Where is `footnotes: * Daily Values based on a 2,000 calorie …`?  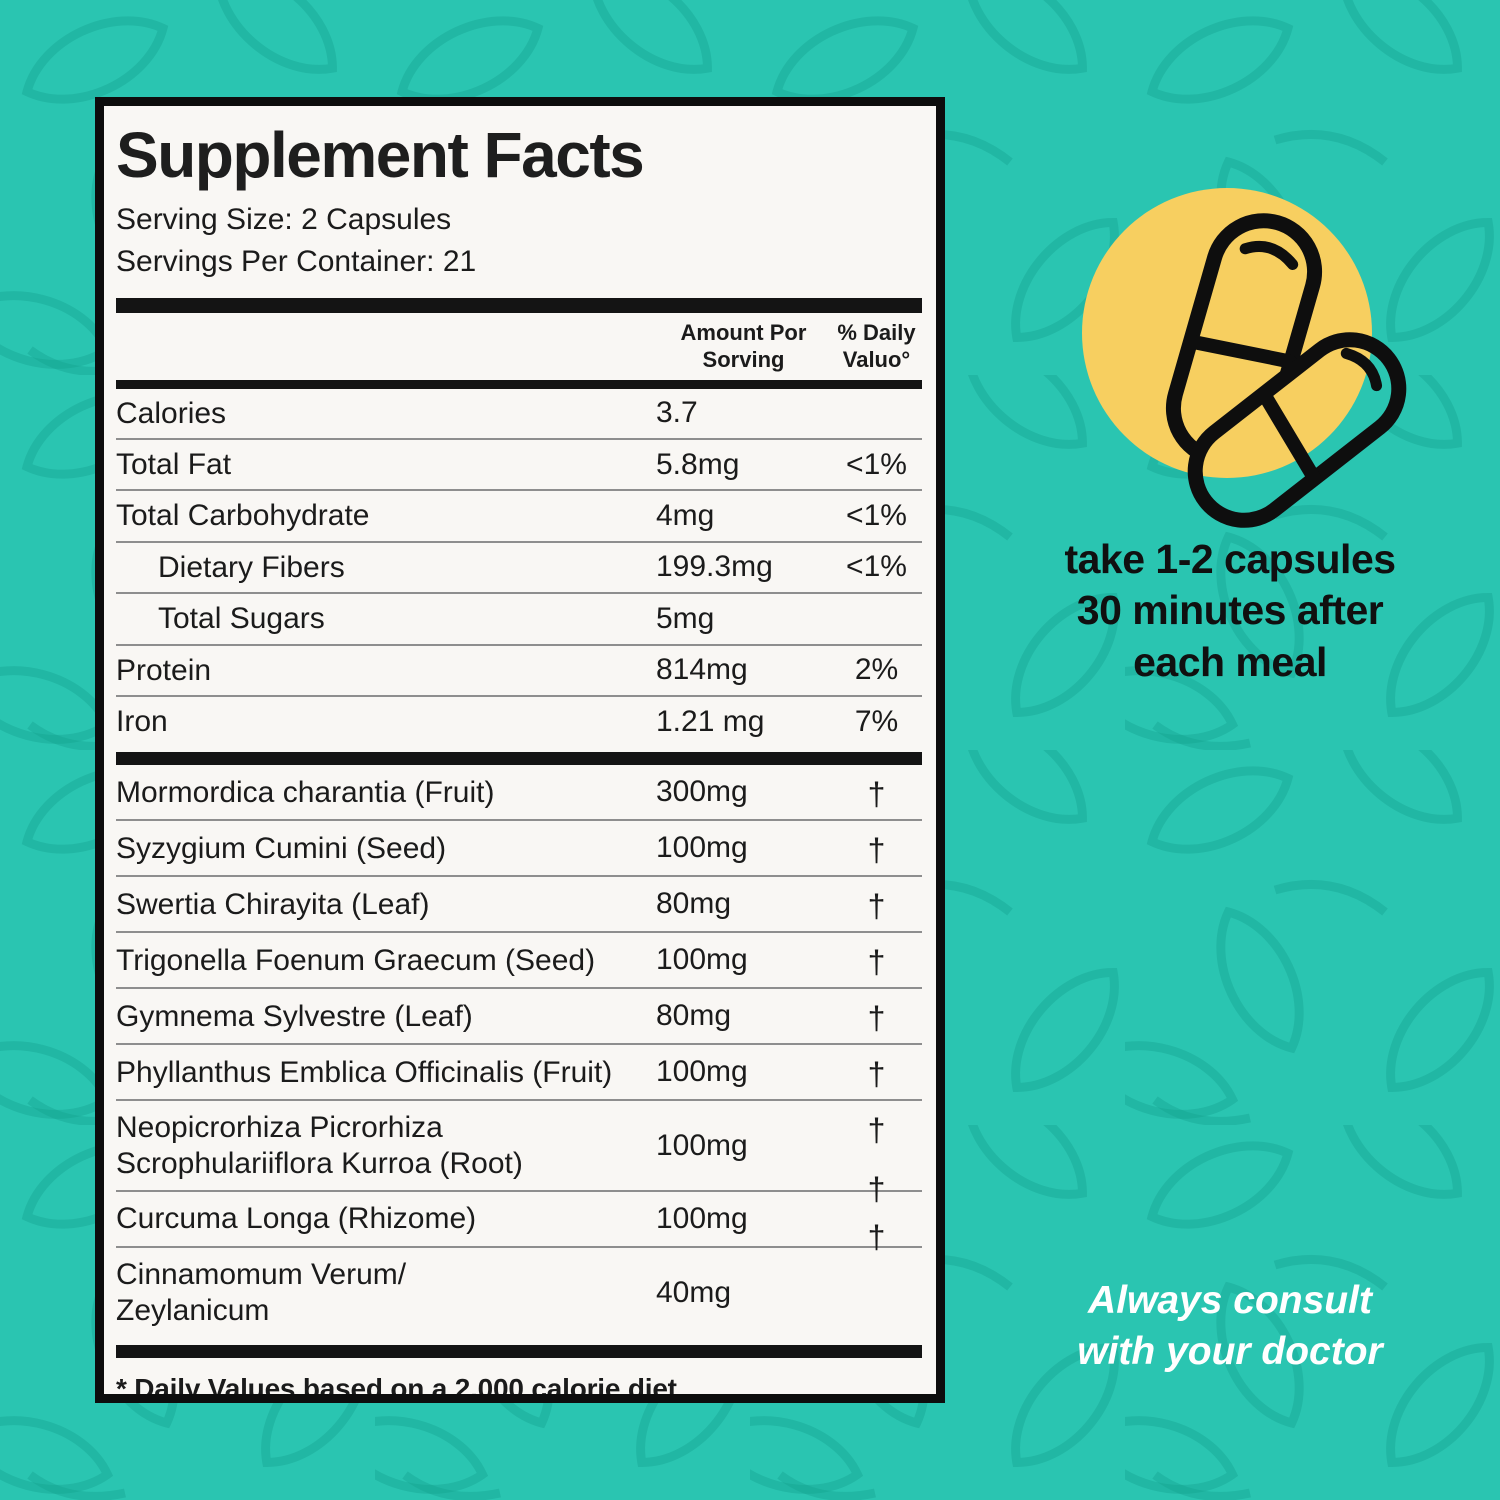 footnotes: * Daily Values based on a 2,000 calorie … is located at coordinates (519, 1385).